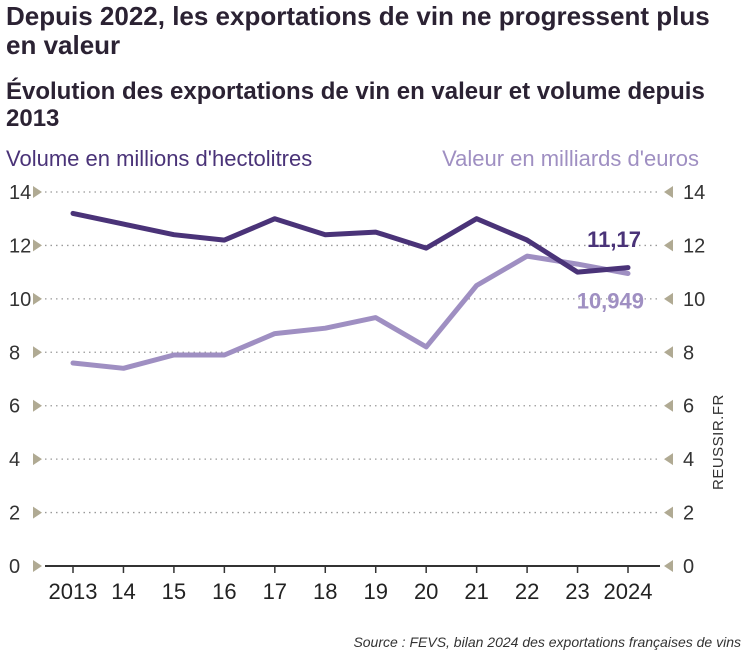 This screenshot has width=747, height=658. I want to click on y-tick-label-left: 10, so click(20, 300).